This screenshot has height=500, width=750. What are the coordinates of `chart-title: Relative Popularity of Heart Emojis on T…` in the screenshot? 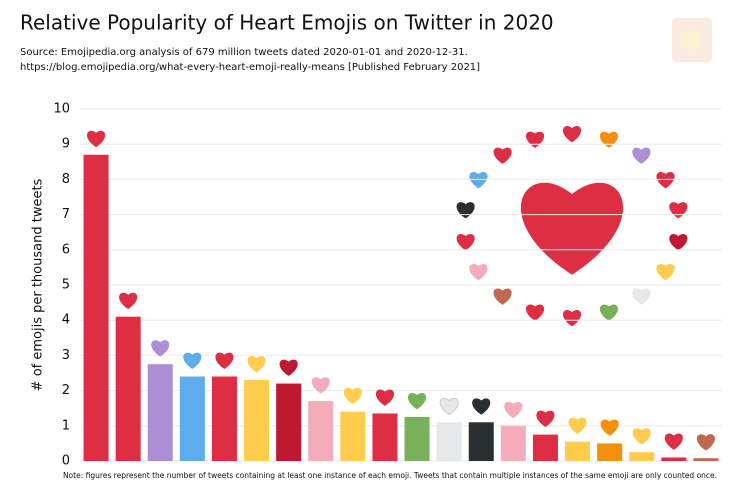 It's located at (287, 23).